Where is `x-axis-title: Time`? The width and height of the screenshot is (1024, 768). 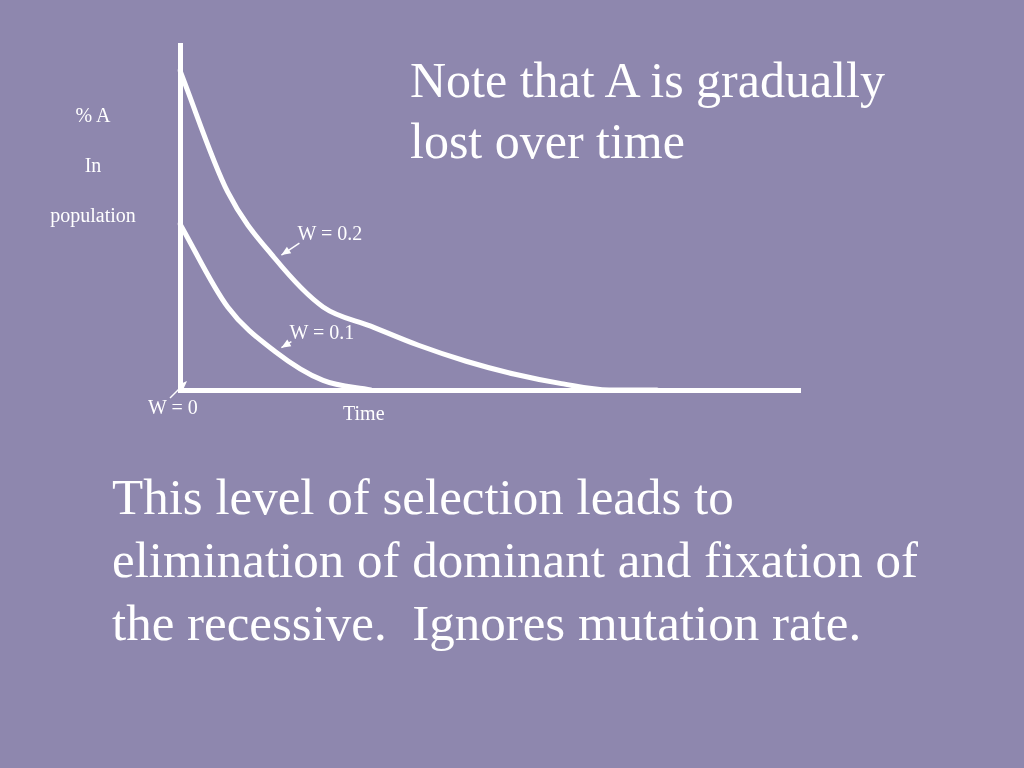
x-axis-title: Time is located at coordinates (364, 413).